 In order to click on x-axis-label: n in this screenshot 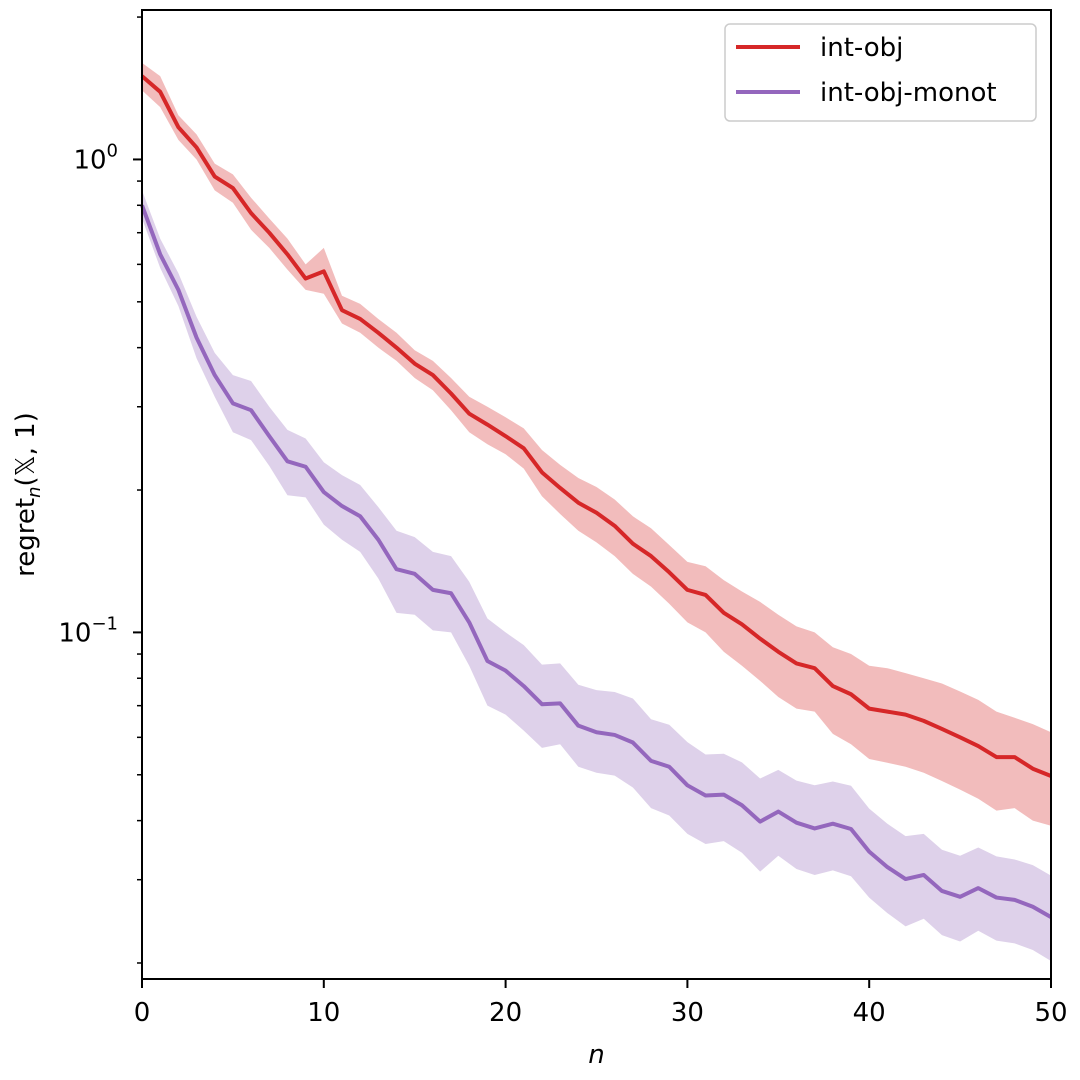, I will do `click(596, 1055)`.